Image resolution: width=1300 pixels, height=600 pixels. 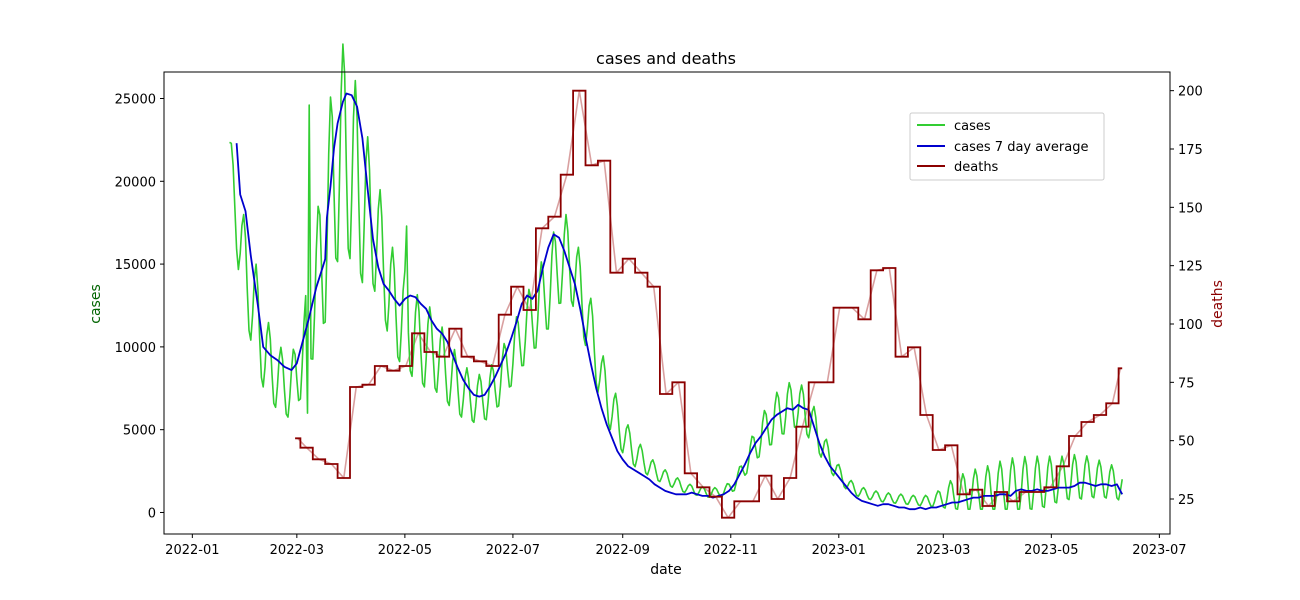 I want to click on y-left-tick-label: 5000, so click(x=139, y=431).